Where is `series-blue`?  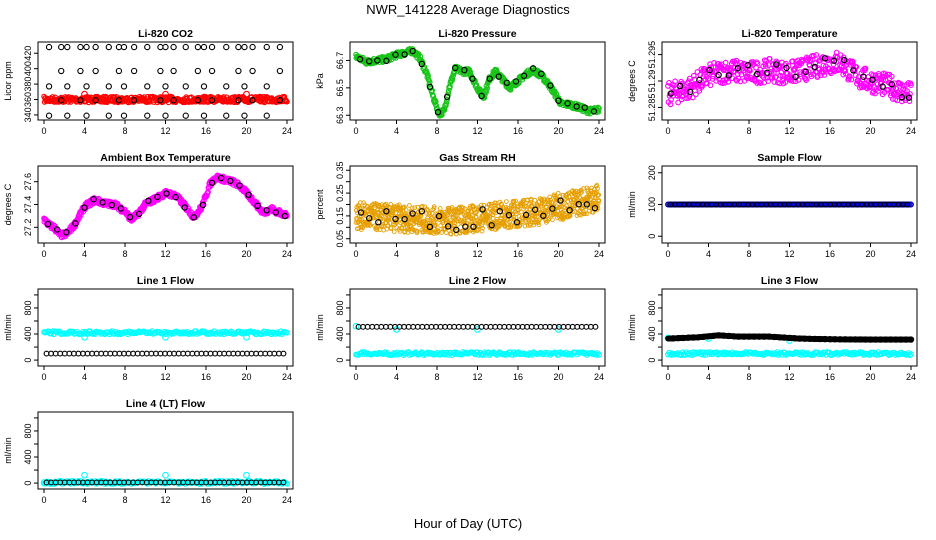 series-blue is located at coordinates (789, 204).